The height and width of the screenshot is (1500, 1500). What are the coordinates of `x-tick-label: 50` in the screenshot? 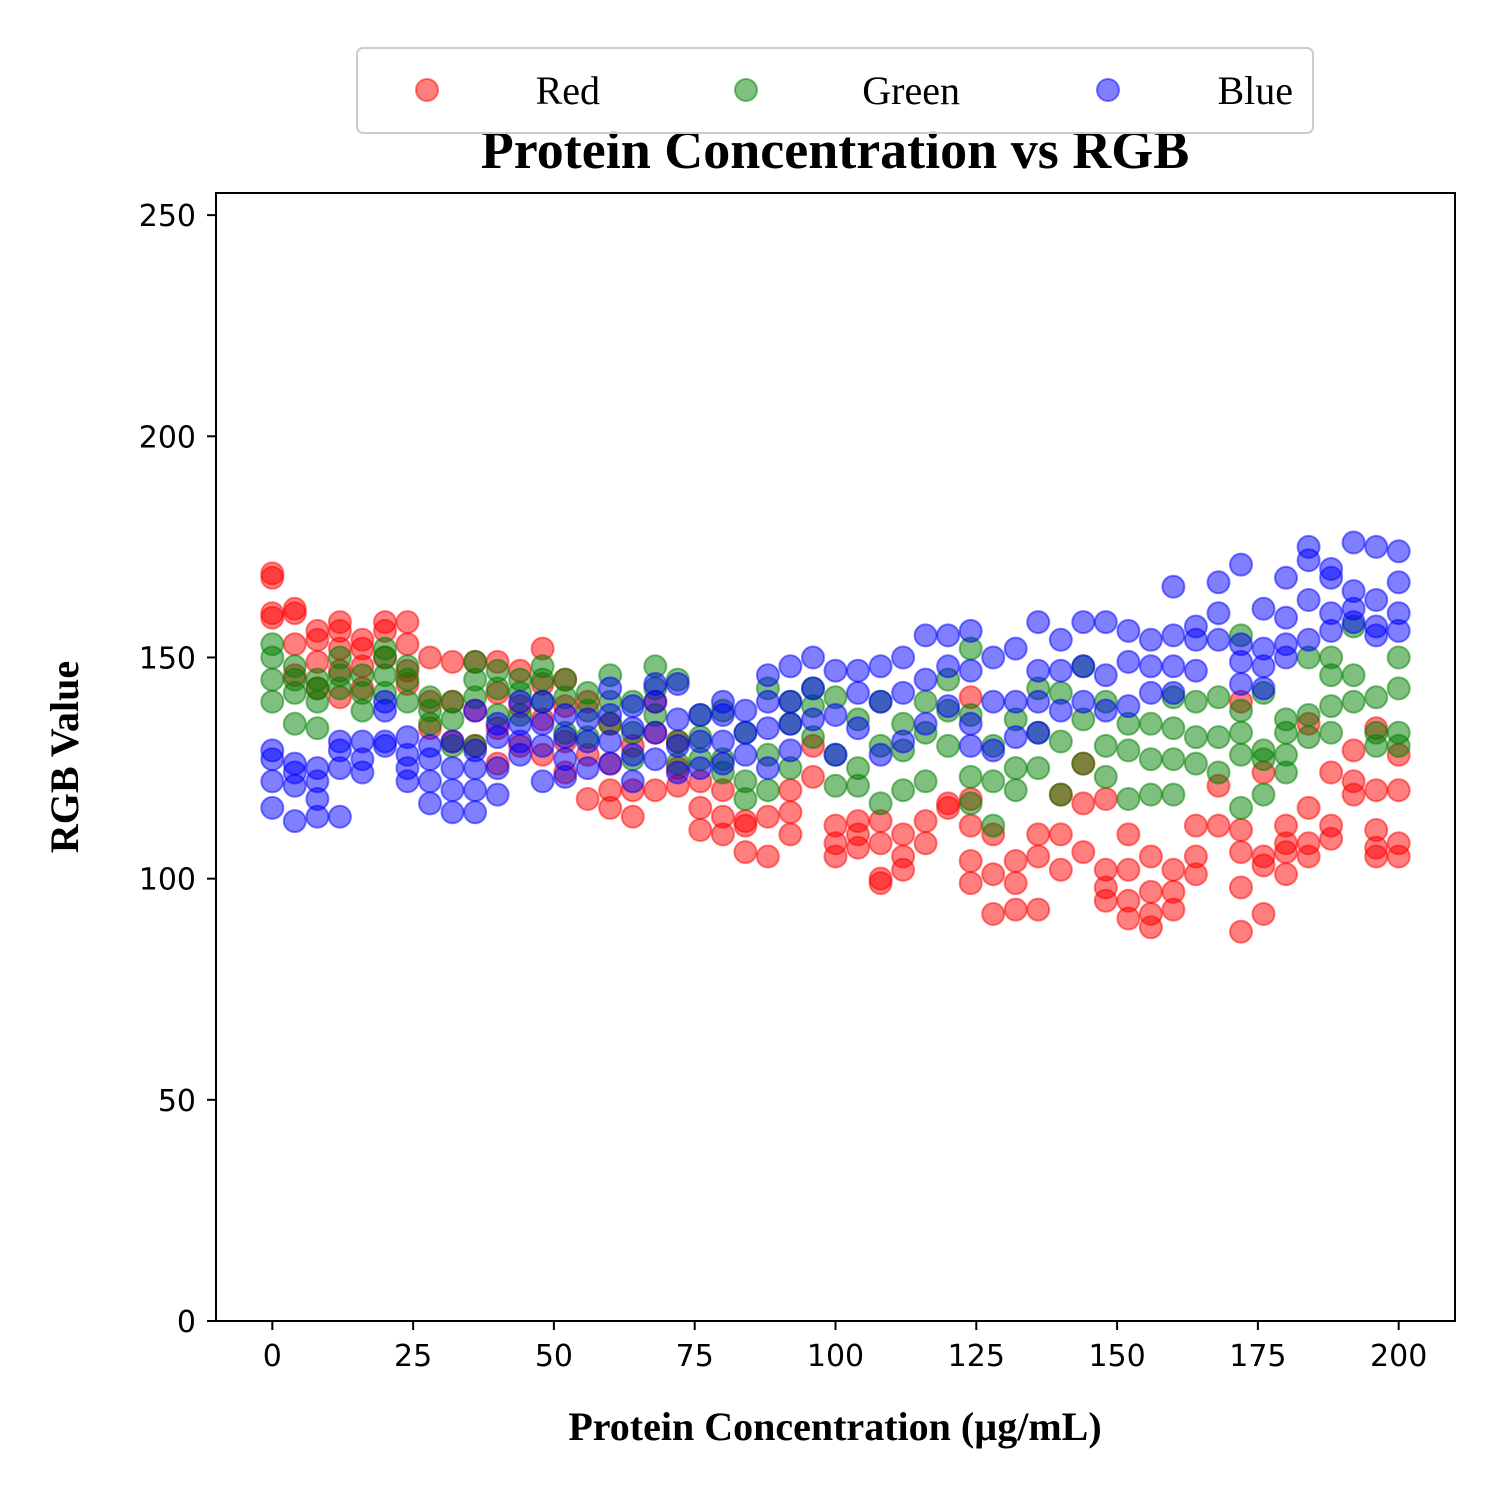 It's located at (554, 1356).